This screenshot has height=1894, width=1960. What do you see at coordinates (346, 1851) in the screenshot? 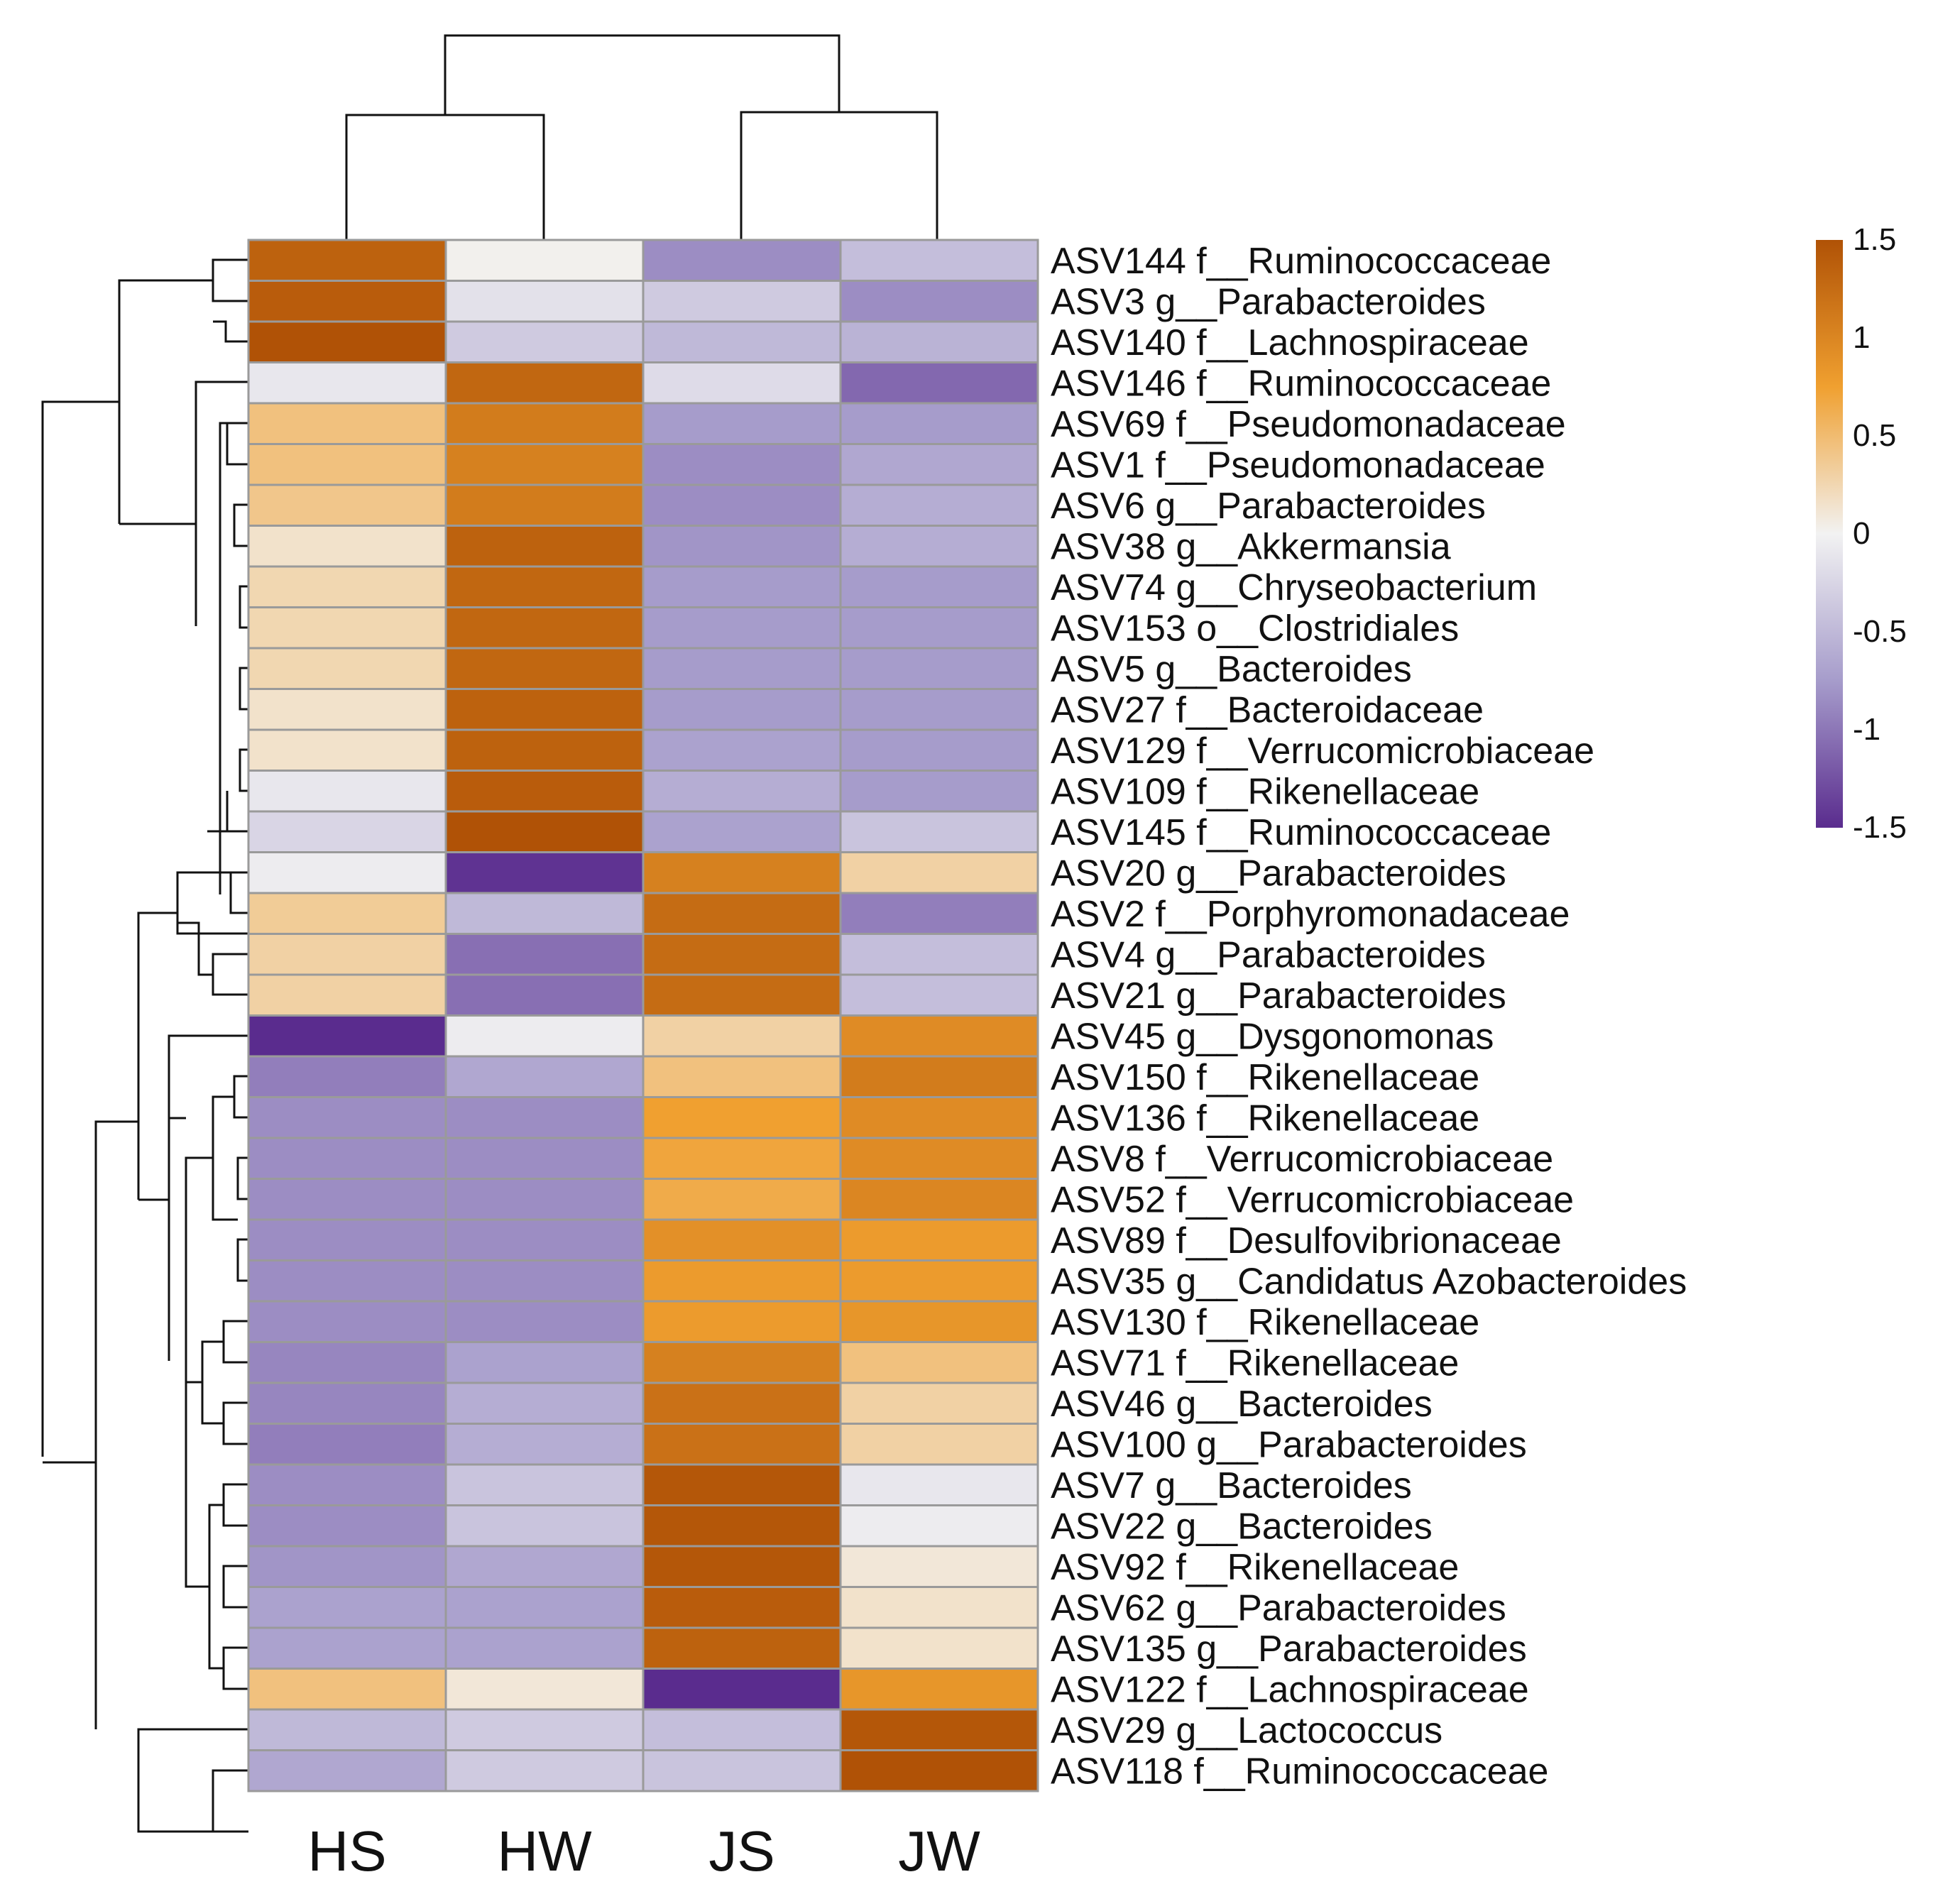
I see `column-label: HS` at bounding box center [346, 1851].